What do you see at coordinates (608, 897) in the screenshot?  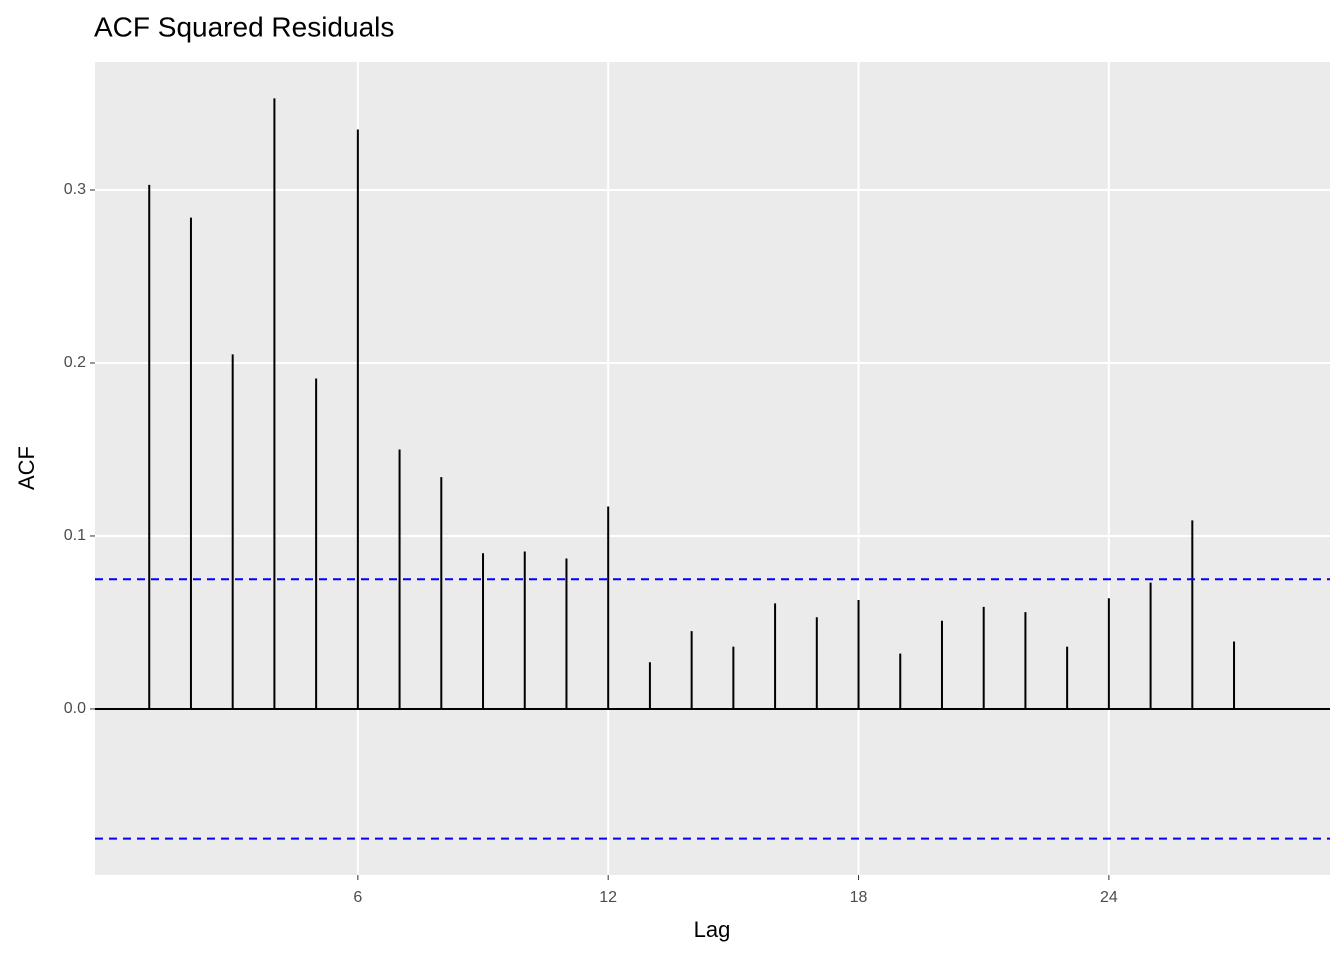 I see `x-tick-label: 12` at bounding box center [608, 897].